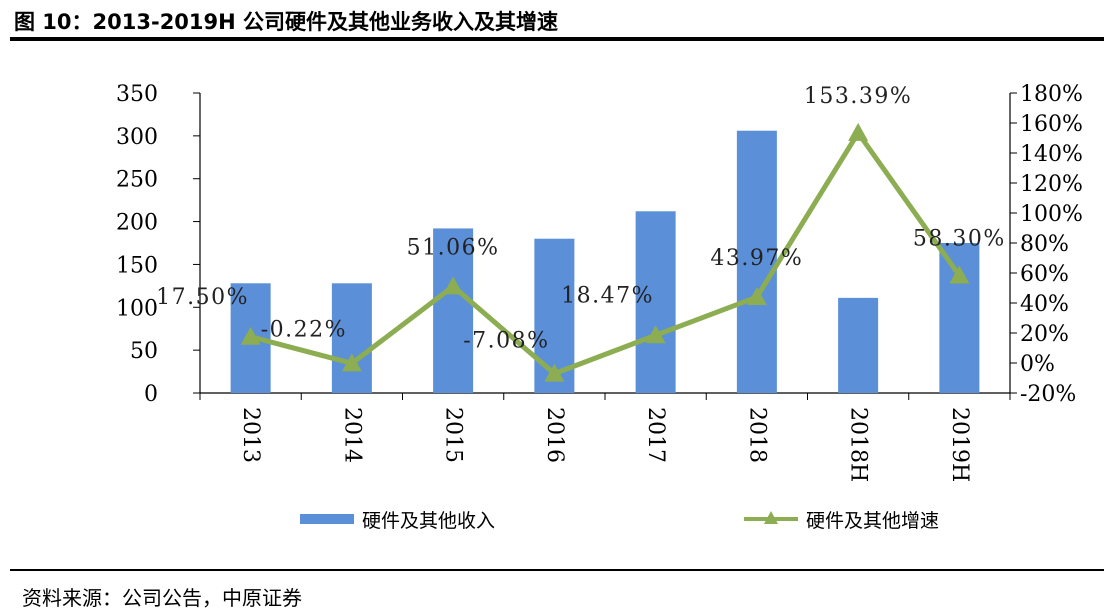  What do you see at coordinates (1051, 214) in the screenshot?
I see `right-tick-label: 100%` at bounding box center [1051, 214].